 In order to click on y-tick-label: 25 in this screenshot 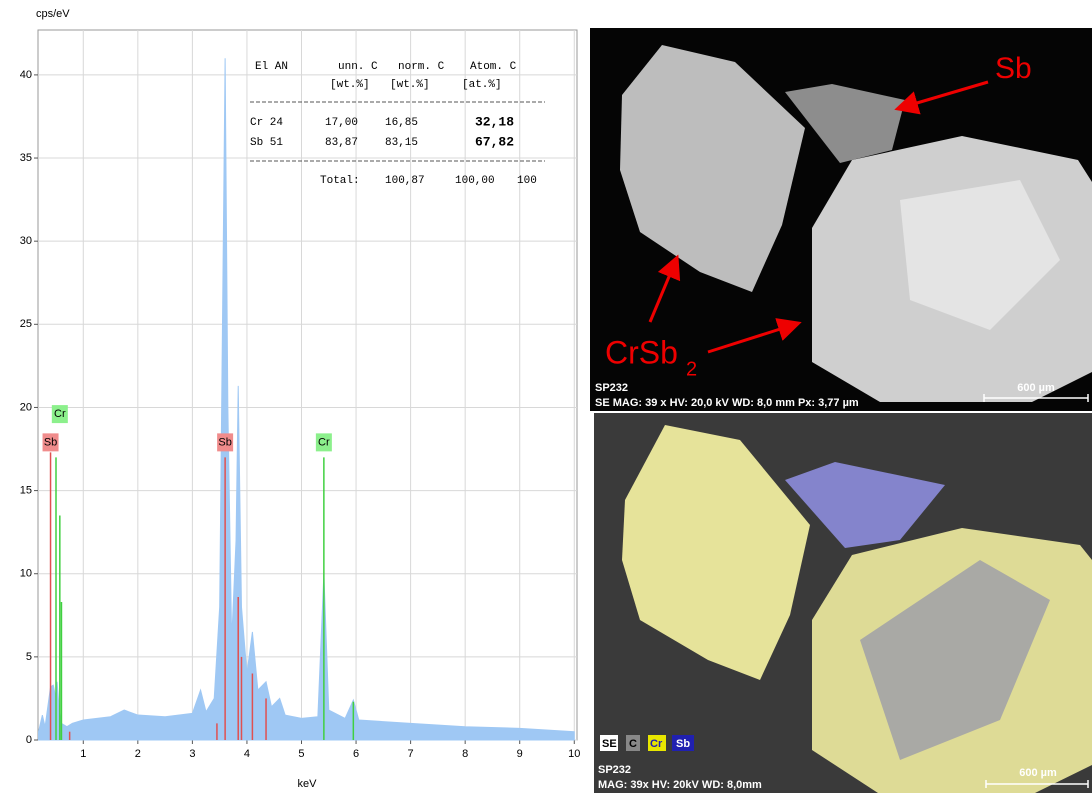, I will do `click(26, 324)`.